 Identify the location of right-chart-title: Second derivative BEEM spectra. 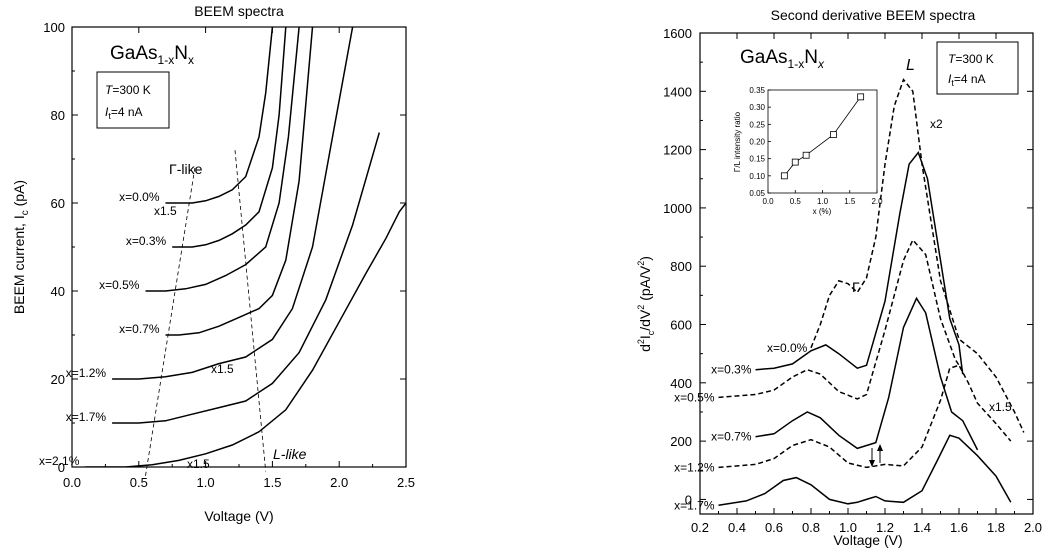
(873, 15).